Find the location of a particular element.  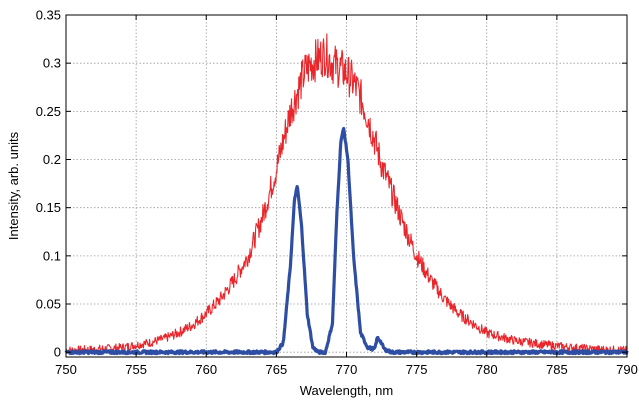

x-tick-label: 760 is located at coordinates (206, 369).